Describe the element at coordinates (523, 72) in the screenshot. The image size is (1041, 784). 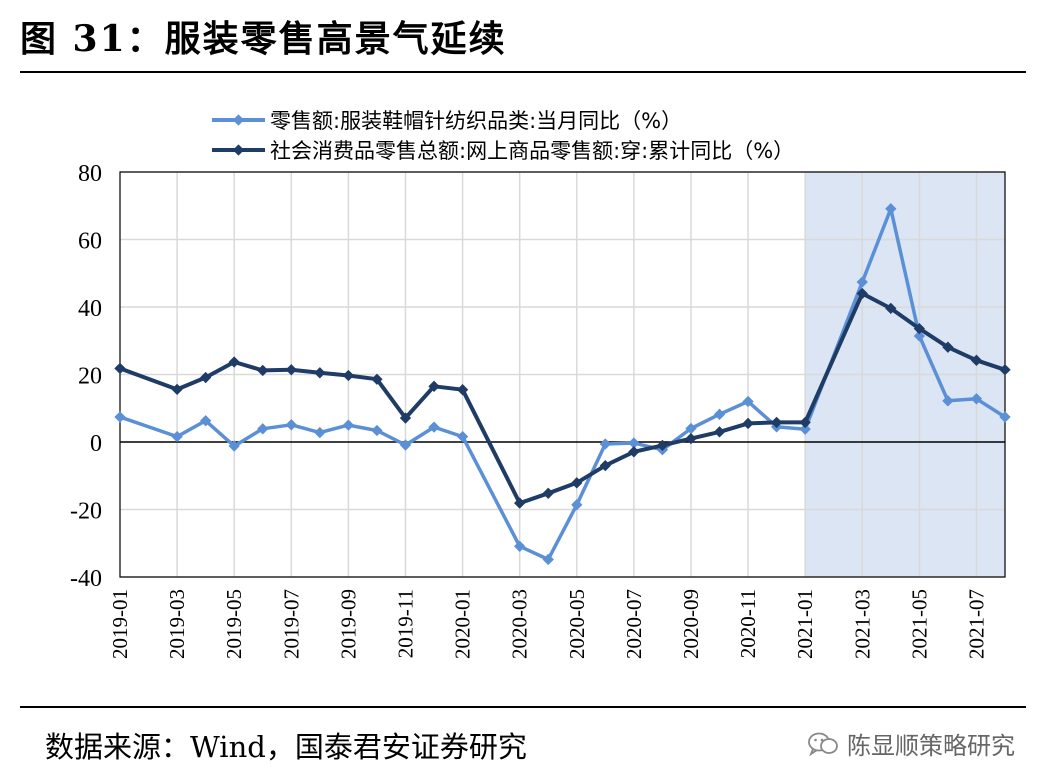
I see `title-divider` at that location.